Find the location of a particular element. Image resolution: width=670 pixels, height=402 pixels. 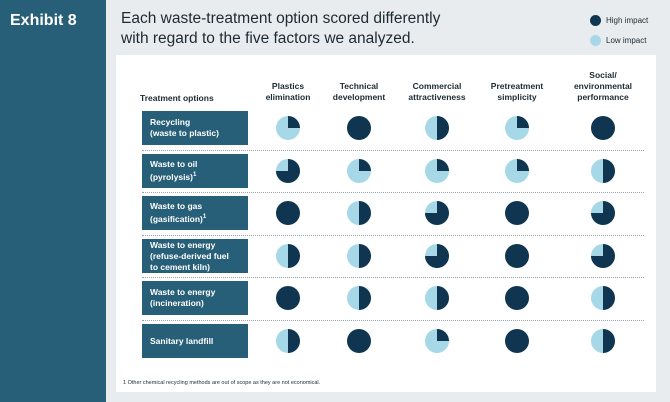

treatment-option-label-line: (refuse-derived fuel is located at coordinates (199, 256).